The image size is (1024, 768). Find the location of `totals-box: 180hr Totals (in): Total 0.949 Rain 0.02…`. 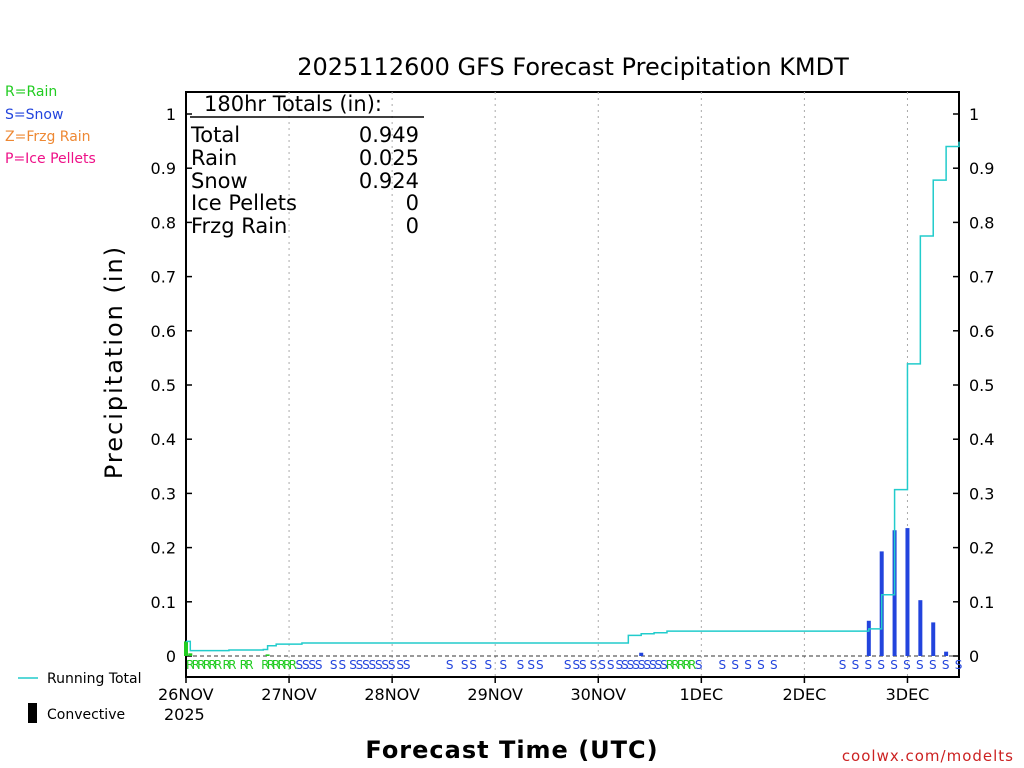

totals-box: 180hr Totals (in): Total 0.949 Rain 0.02… is located at coordinates (307, 165).